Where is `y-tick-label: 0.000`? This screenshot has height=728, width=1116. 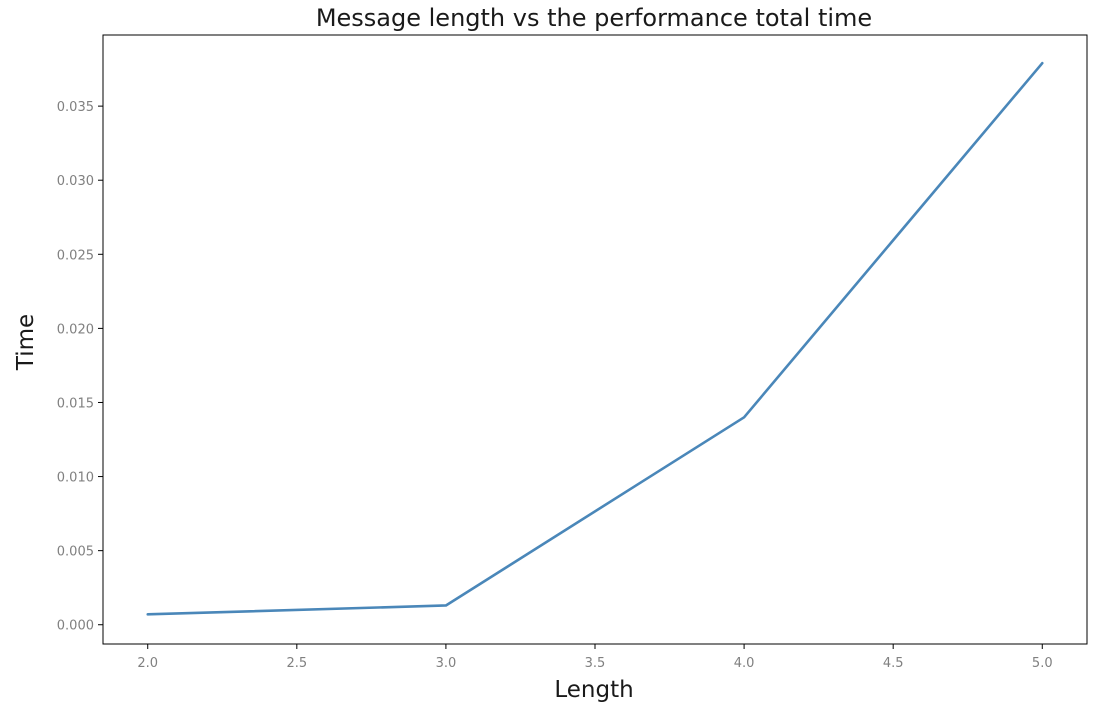
y-tick-label: 0.000 is located at coordinates (75, 626).